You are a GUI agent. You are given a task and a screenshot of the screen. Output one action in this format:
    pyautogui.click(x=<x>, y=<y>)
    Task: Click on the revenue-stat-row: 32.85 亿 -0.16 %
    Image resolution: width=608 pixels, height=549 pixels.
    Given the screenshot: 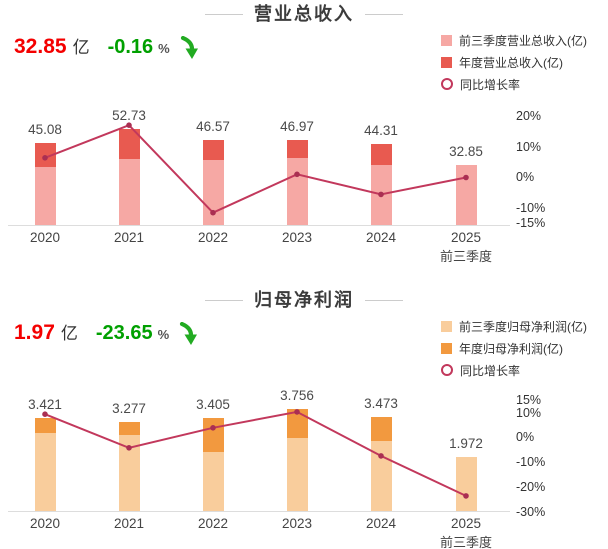 What is the action you would take?
    pyautogui.click(x=106, y=47)
    